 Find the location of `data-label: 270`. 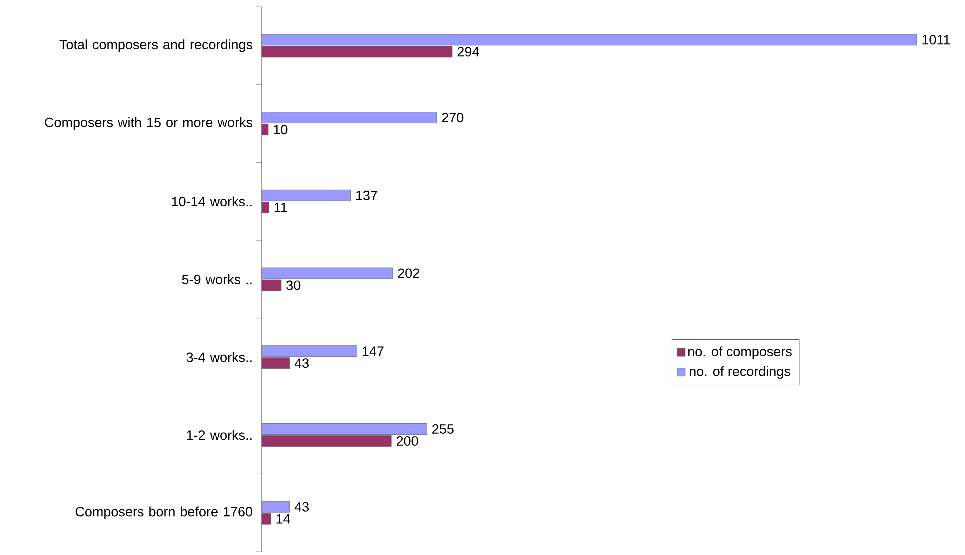

data-label: 270 is located at coordinates (453, 118).